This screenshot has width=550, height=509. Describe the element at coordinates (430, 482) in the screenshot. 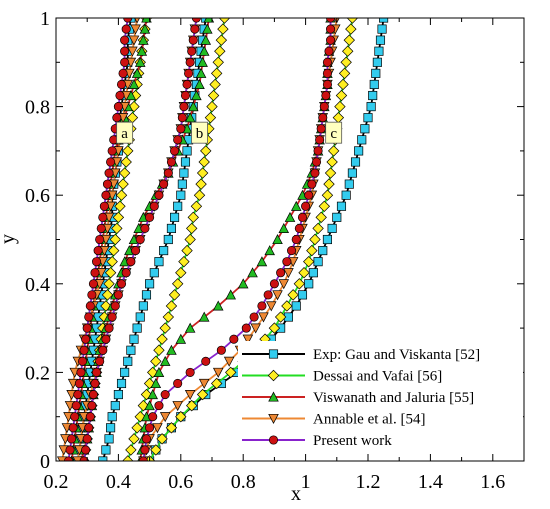

I see `x-tick-label: 1.4` at that location.